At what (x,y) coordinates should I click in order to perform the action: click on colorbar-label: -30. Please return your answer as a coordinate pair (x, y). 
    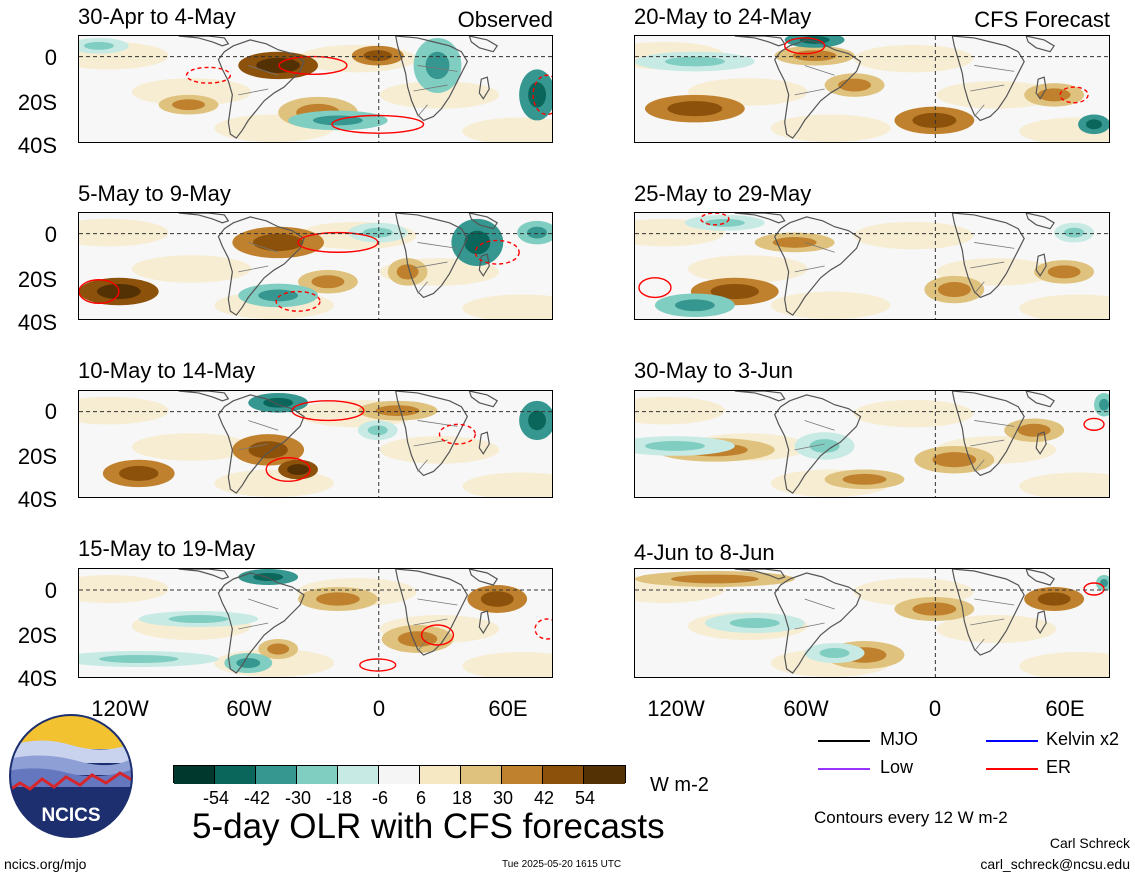
    Looking at the image, I should click on (297, 798).